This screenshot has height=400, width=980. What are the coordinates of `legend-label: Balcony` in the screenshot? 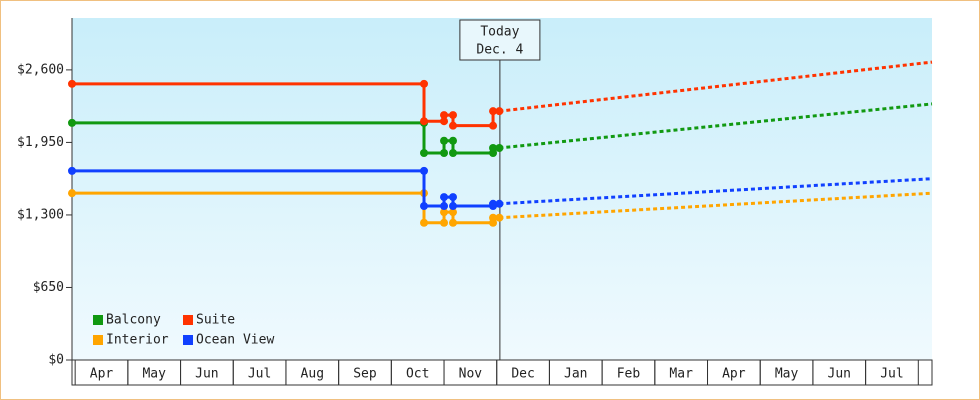 It's located at (133, 320).